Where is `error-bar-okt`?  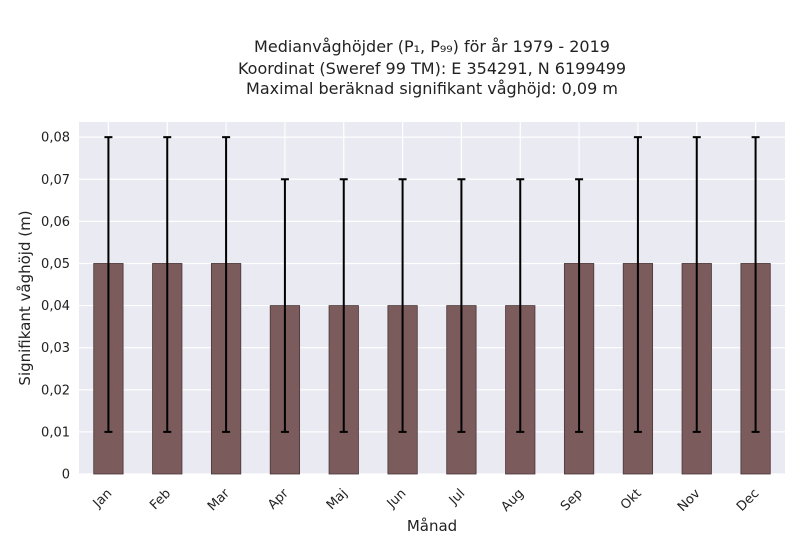 error-bar-okt is located at coordinates (637, 284).